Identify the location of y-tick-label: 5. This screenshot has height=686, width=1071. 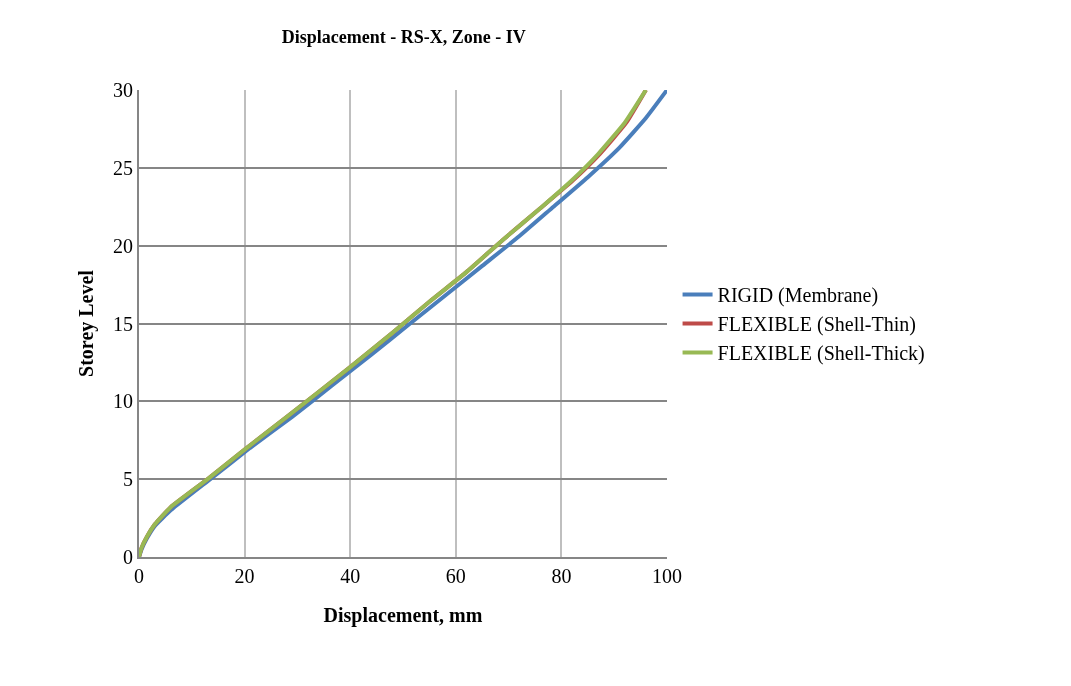
(128, 479).